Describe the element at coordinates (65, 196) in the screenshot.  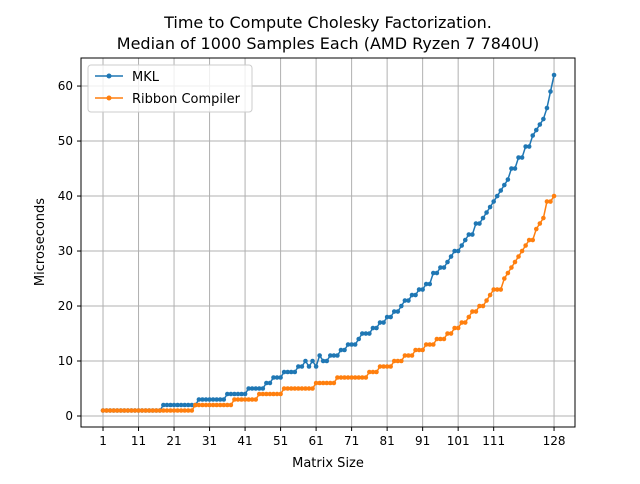
I see `y-tick-label: 40` at that location.